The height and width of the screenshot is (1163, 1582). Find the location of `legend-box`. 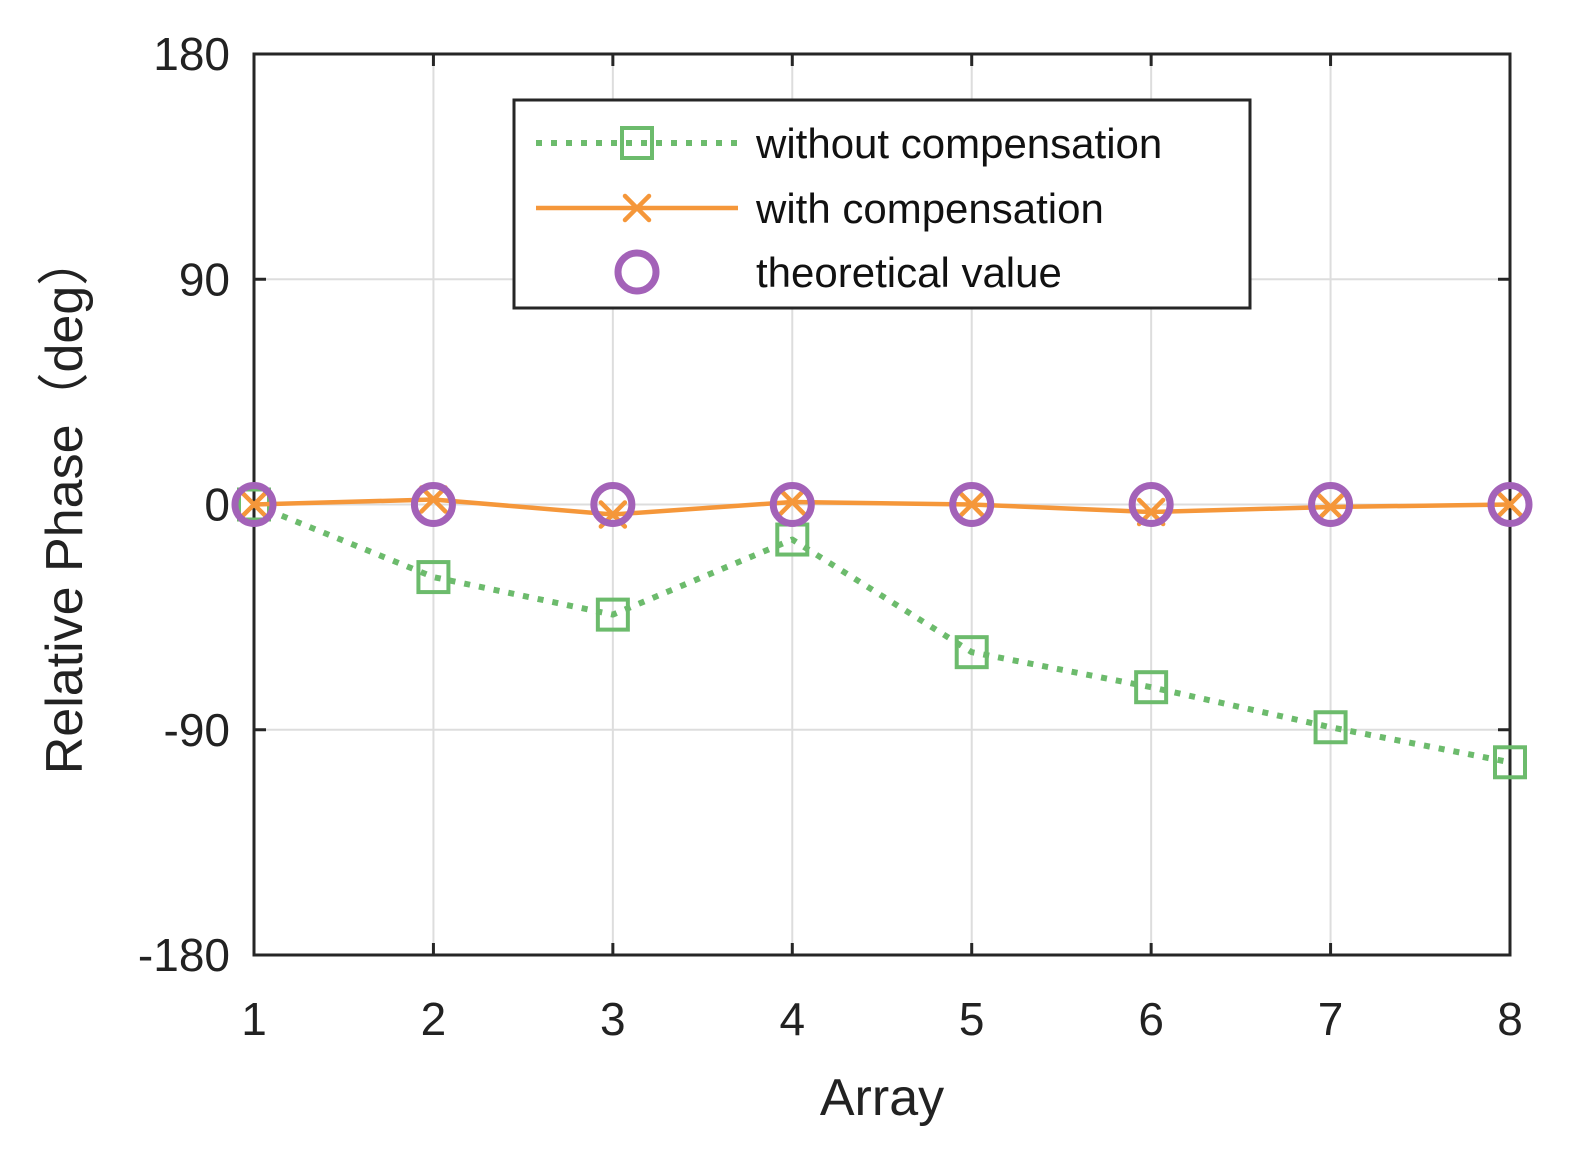

legend-box is located at coordinates (882, 204).